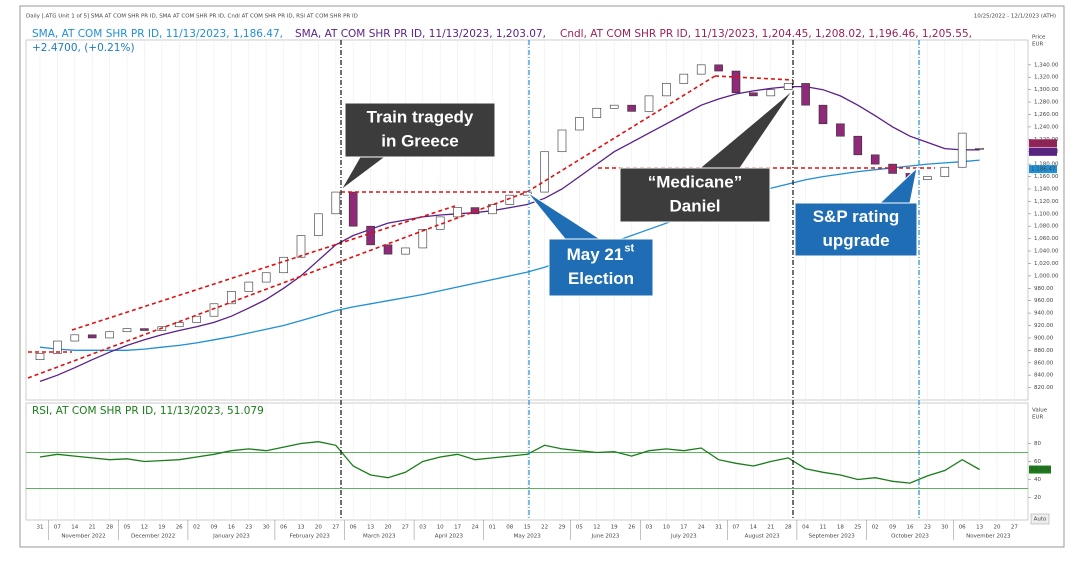 This screenshot has width=1078, height=563. I want to click on x-tick-label: 25, so click(857, 528).